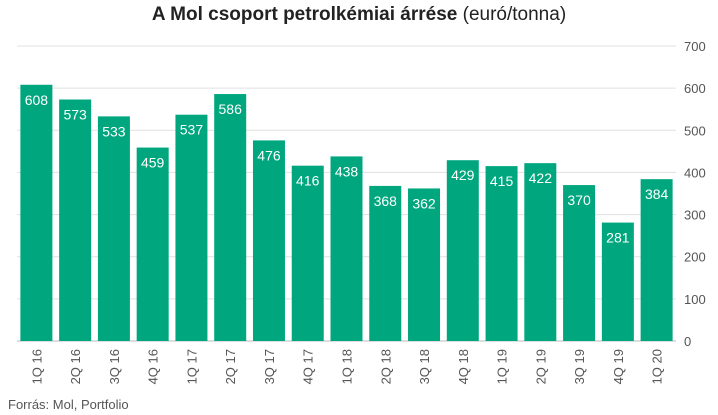  Describe the element at coordinates (502, 366) in the screenshot. I see `x-tick-label: 1Q 19` at that location.